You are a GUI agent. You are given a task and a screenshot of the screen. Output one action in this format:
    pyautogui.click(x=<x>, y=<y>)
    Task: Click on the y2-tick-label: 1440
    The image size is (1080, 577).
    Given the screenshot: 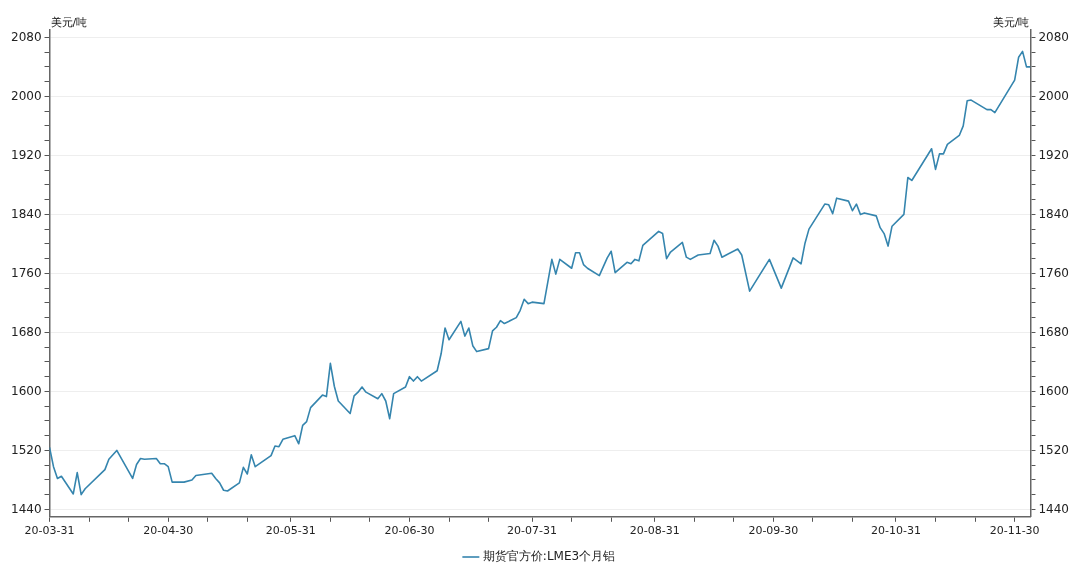 What is the action you would take?
    pyautogui.click(x=1054, y=508)
    